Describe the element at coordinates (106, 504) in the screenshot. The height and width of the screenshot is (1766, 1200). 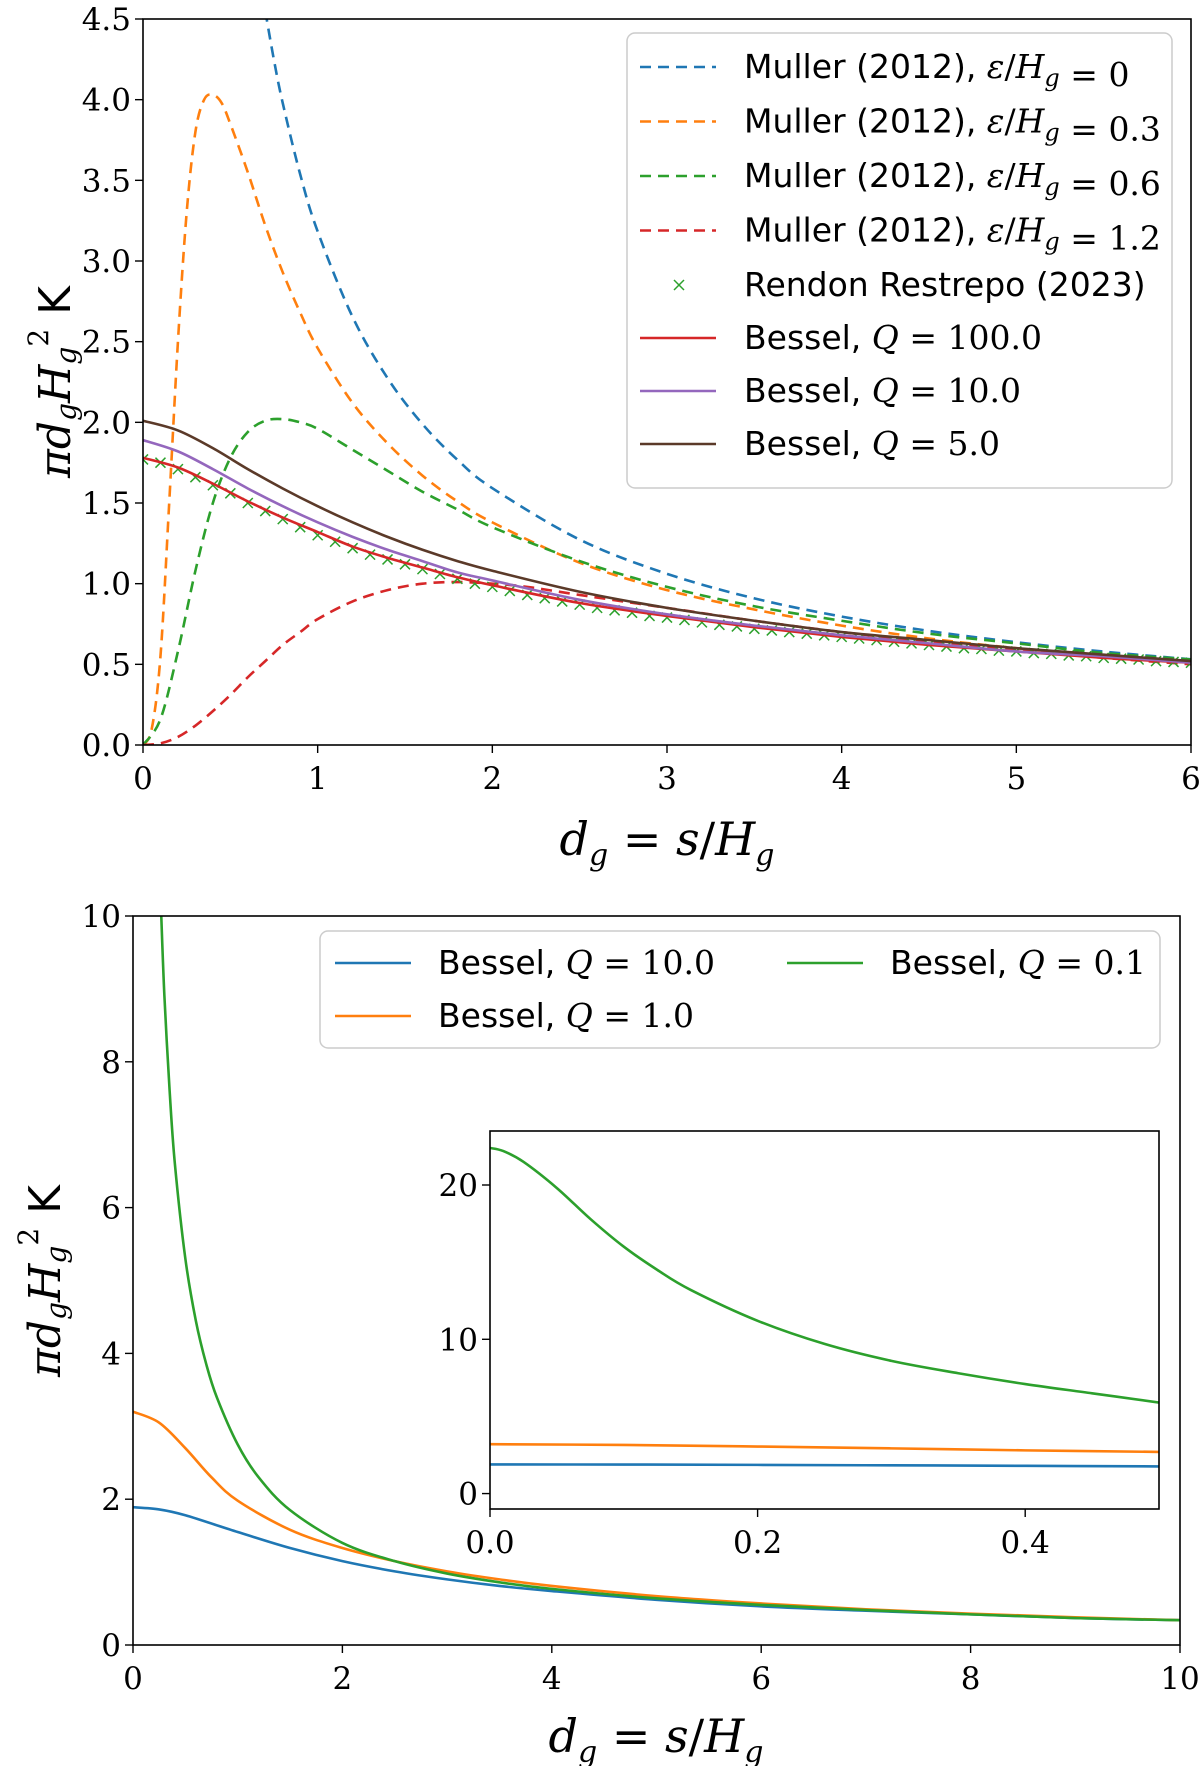
I see `top-ytick-label: 1.5` at that location.